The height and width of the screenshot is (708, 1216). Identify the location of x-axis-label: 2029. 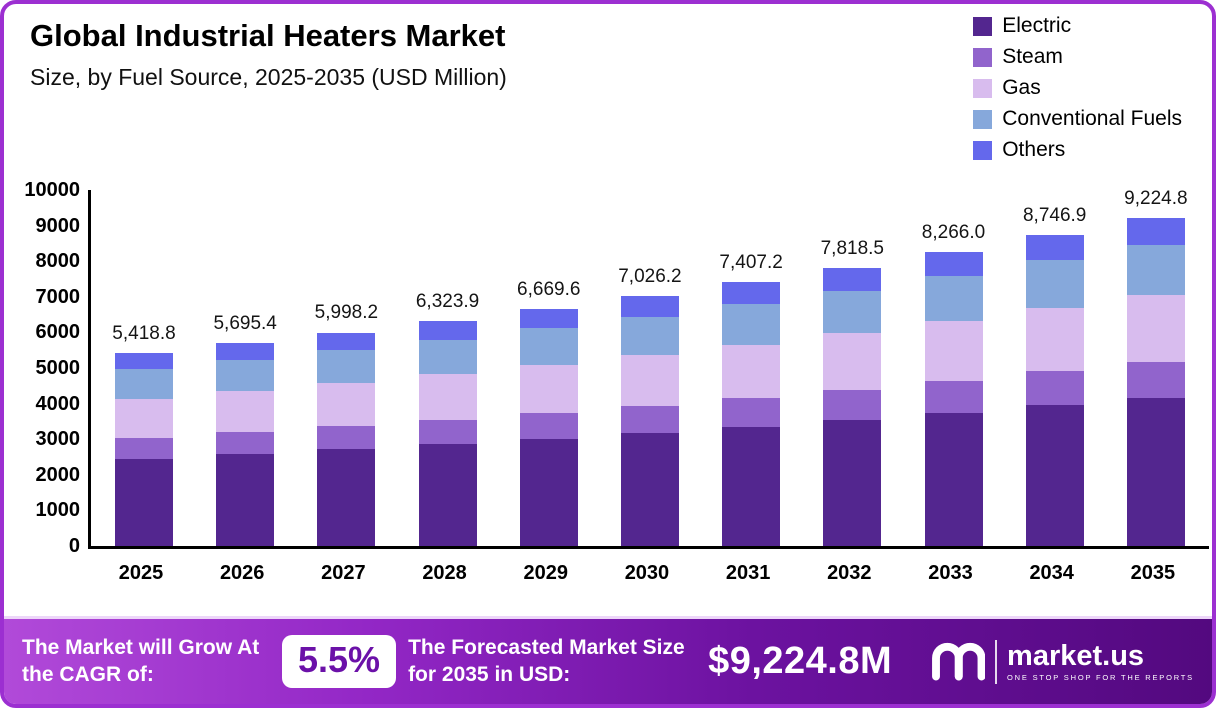
(546, 573).